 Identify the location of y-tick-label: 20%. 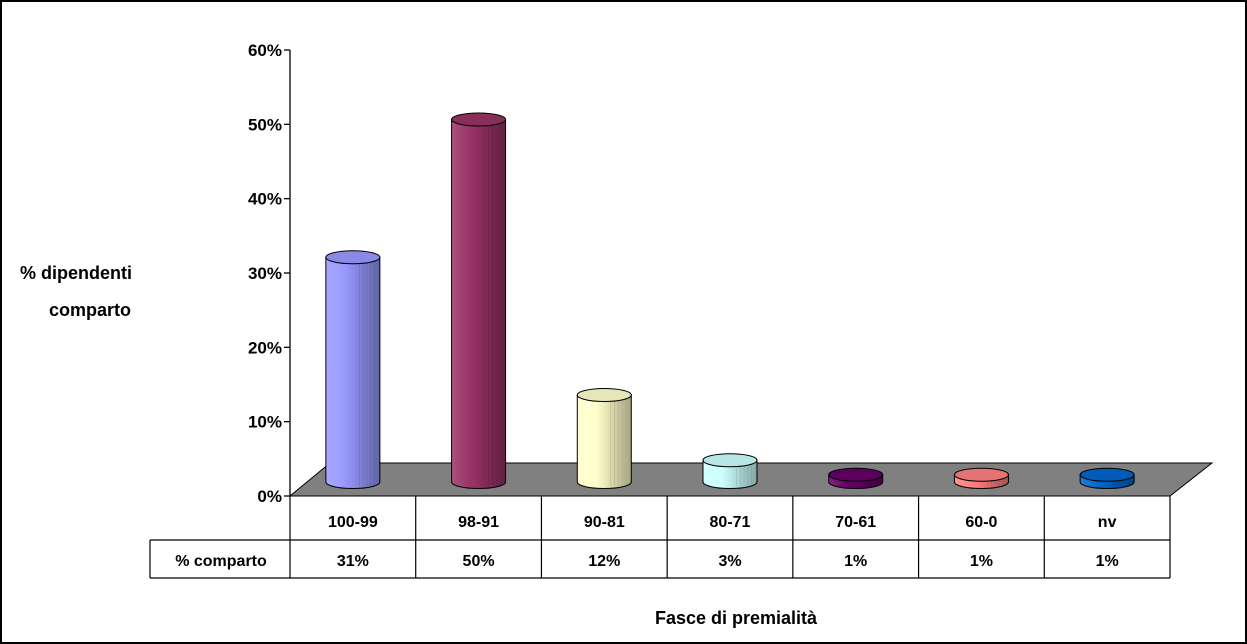
(265, 347).